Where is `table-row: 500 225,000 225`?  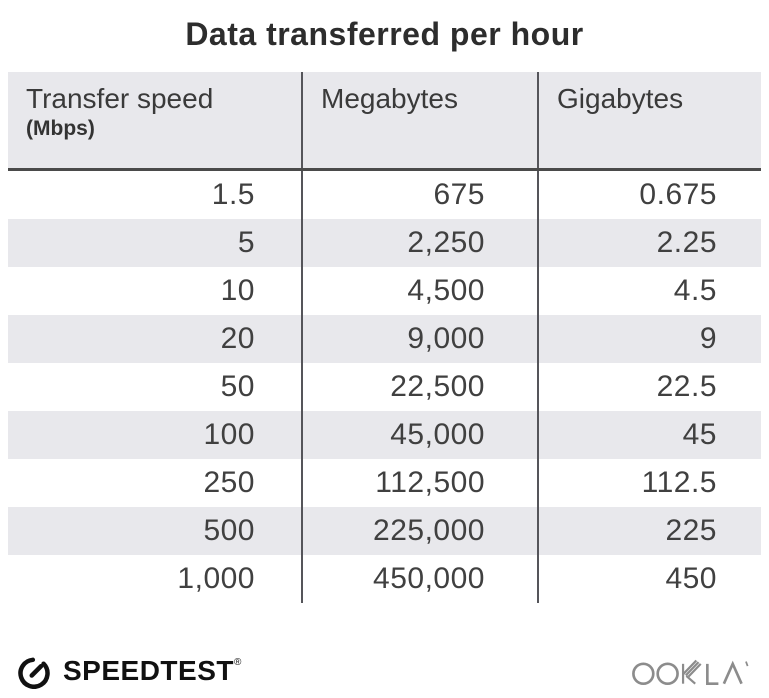
table-row: 500 225,000 225 is located at coordinates (384, 531).